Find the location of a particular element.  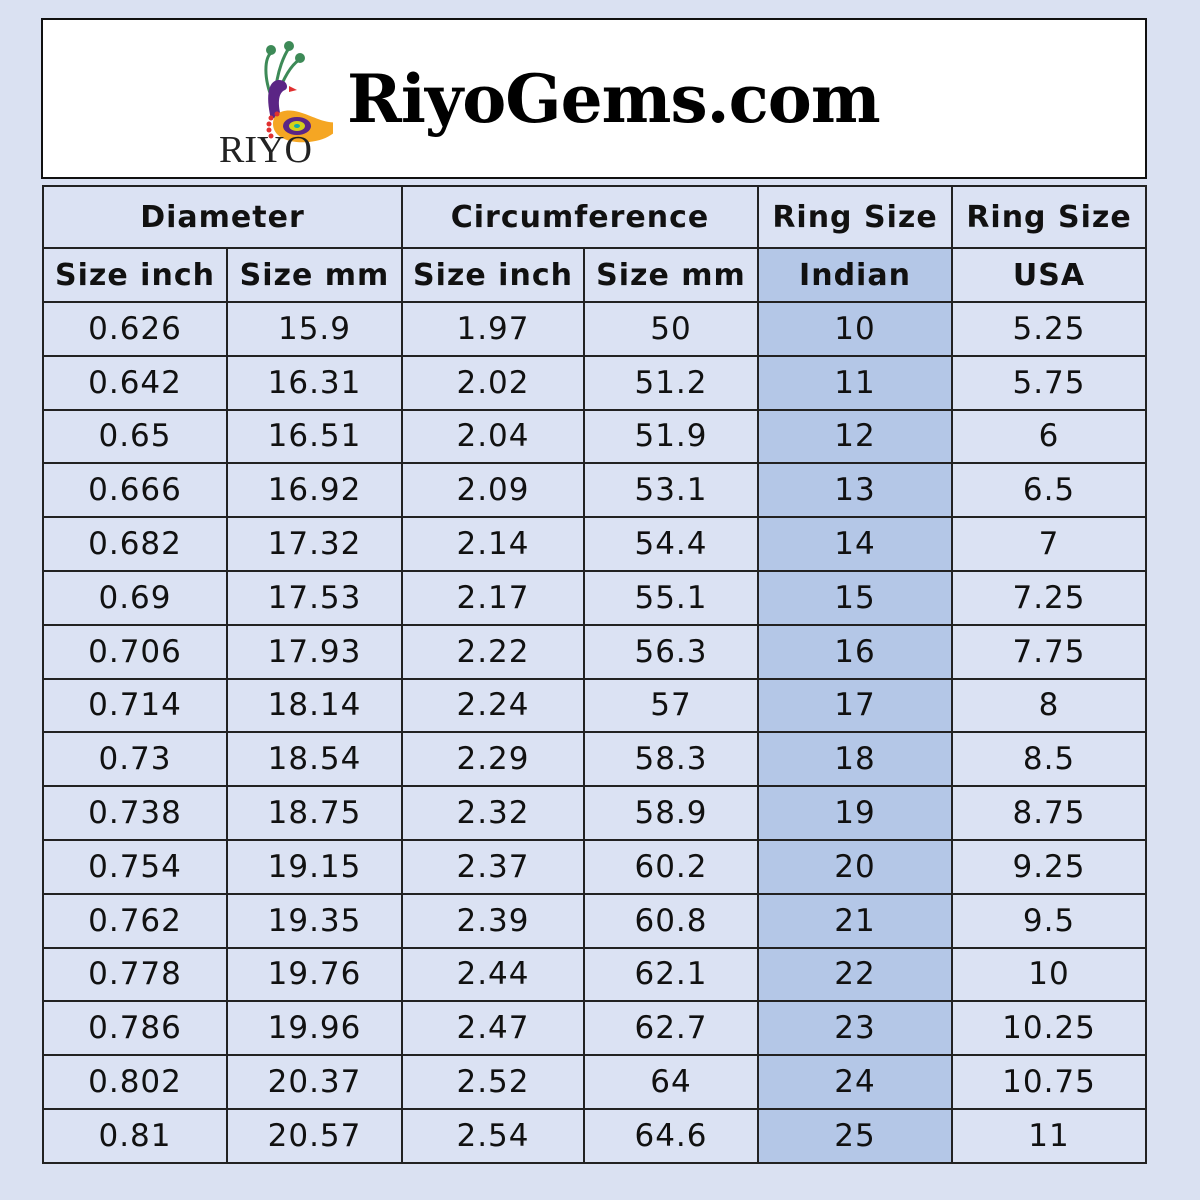

table-row: 0.666 16.92 2.09 53.1 13 6.5 is located at coordinates (594, 490).